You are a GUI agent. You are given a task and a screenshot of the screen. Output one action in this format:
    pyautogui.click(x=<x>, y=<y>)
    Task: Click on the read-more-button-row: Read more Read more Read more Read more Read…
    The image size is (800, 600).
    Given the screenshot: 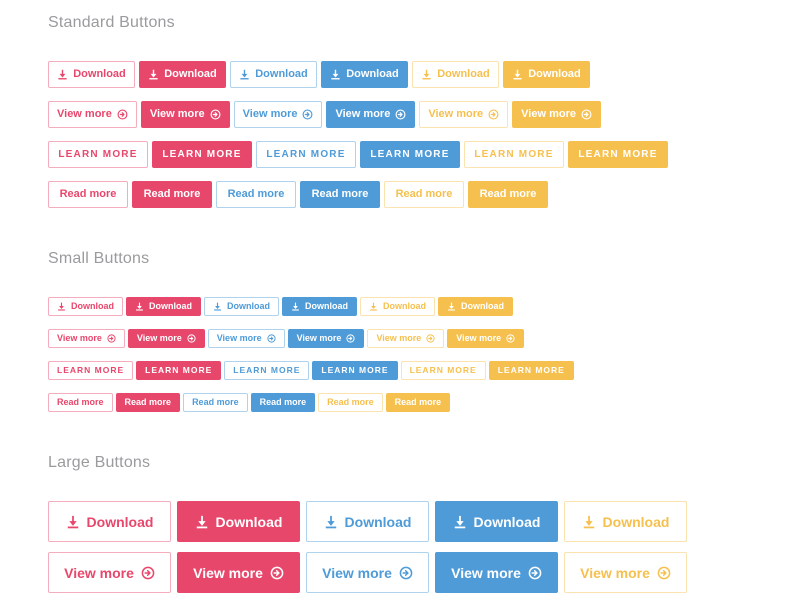 What is the action you would take?
    pyautogui.click(x=424, y=194)
    